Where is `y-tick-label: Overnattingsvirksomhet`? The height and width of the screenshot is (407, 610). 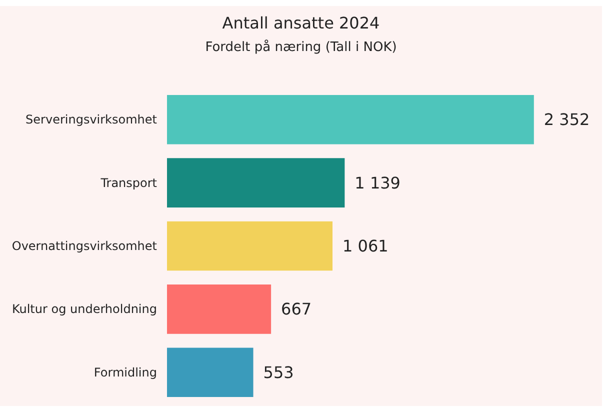
y-tick-label: Overnattingsvirksomhet is located at coordinates (85, 246).